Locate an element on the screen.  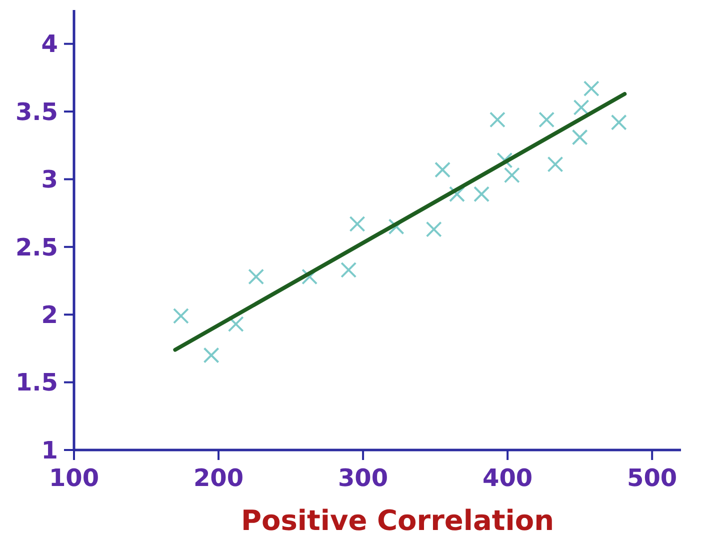
x-tick-label: 400 is located at coordinates (507, 478).